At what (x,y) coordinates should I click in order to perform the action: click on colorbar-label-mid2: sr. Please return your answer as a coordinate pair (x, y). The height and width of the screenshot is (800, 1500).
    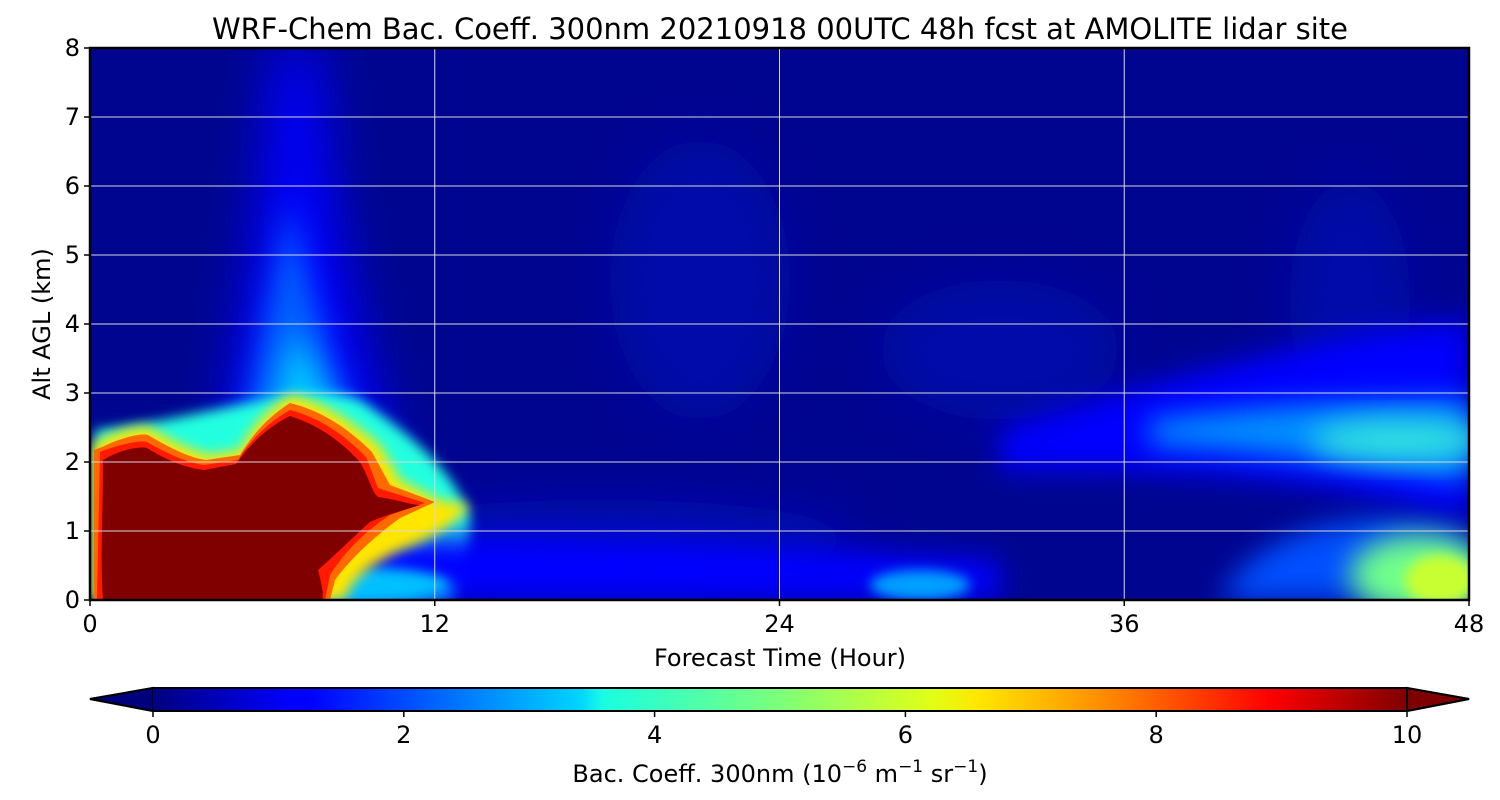
    Looking at the image, I should click on (938, 774).